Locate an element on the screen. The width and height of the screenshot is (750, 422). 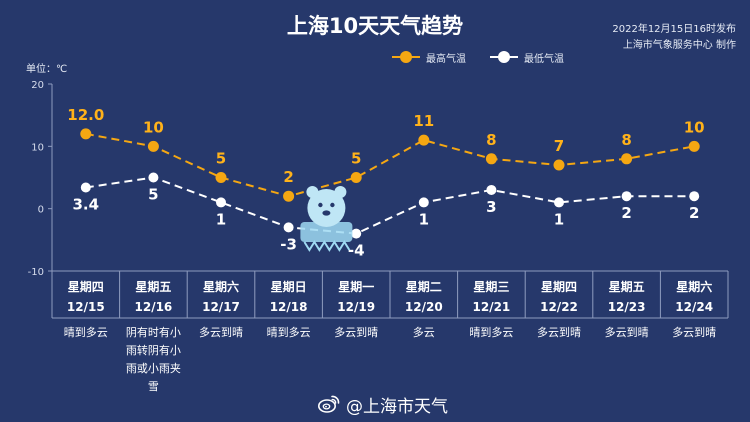
category-date: 12/22 is located at coordinates (559, 307).